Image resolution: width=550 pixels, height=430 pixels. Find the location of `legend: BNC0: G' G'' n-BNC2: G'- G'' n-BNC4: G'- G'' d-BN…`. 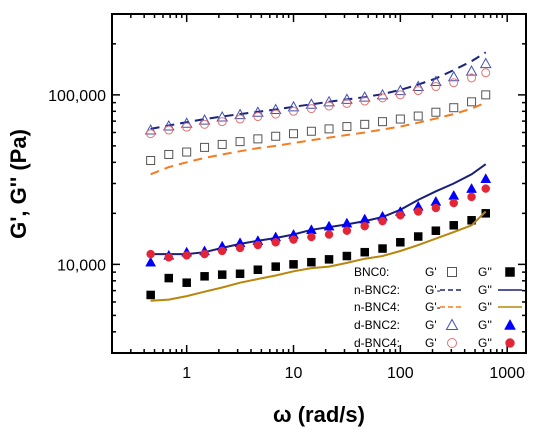

legend: BNC0: G' G'' n-BNC2: G'- G'' n-BNC4: G'- G'' d-BN… is located at coordinates (438, 307).